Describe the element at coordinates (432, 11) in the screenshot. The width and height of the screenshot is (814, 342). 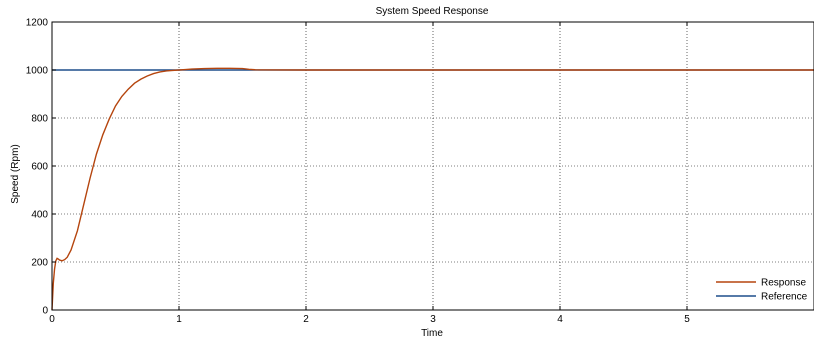
I see `chart-title: System Speed Response` at that location.